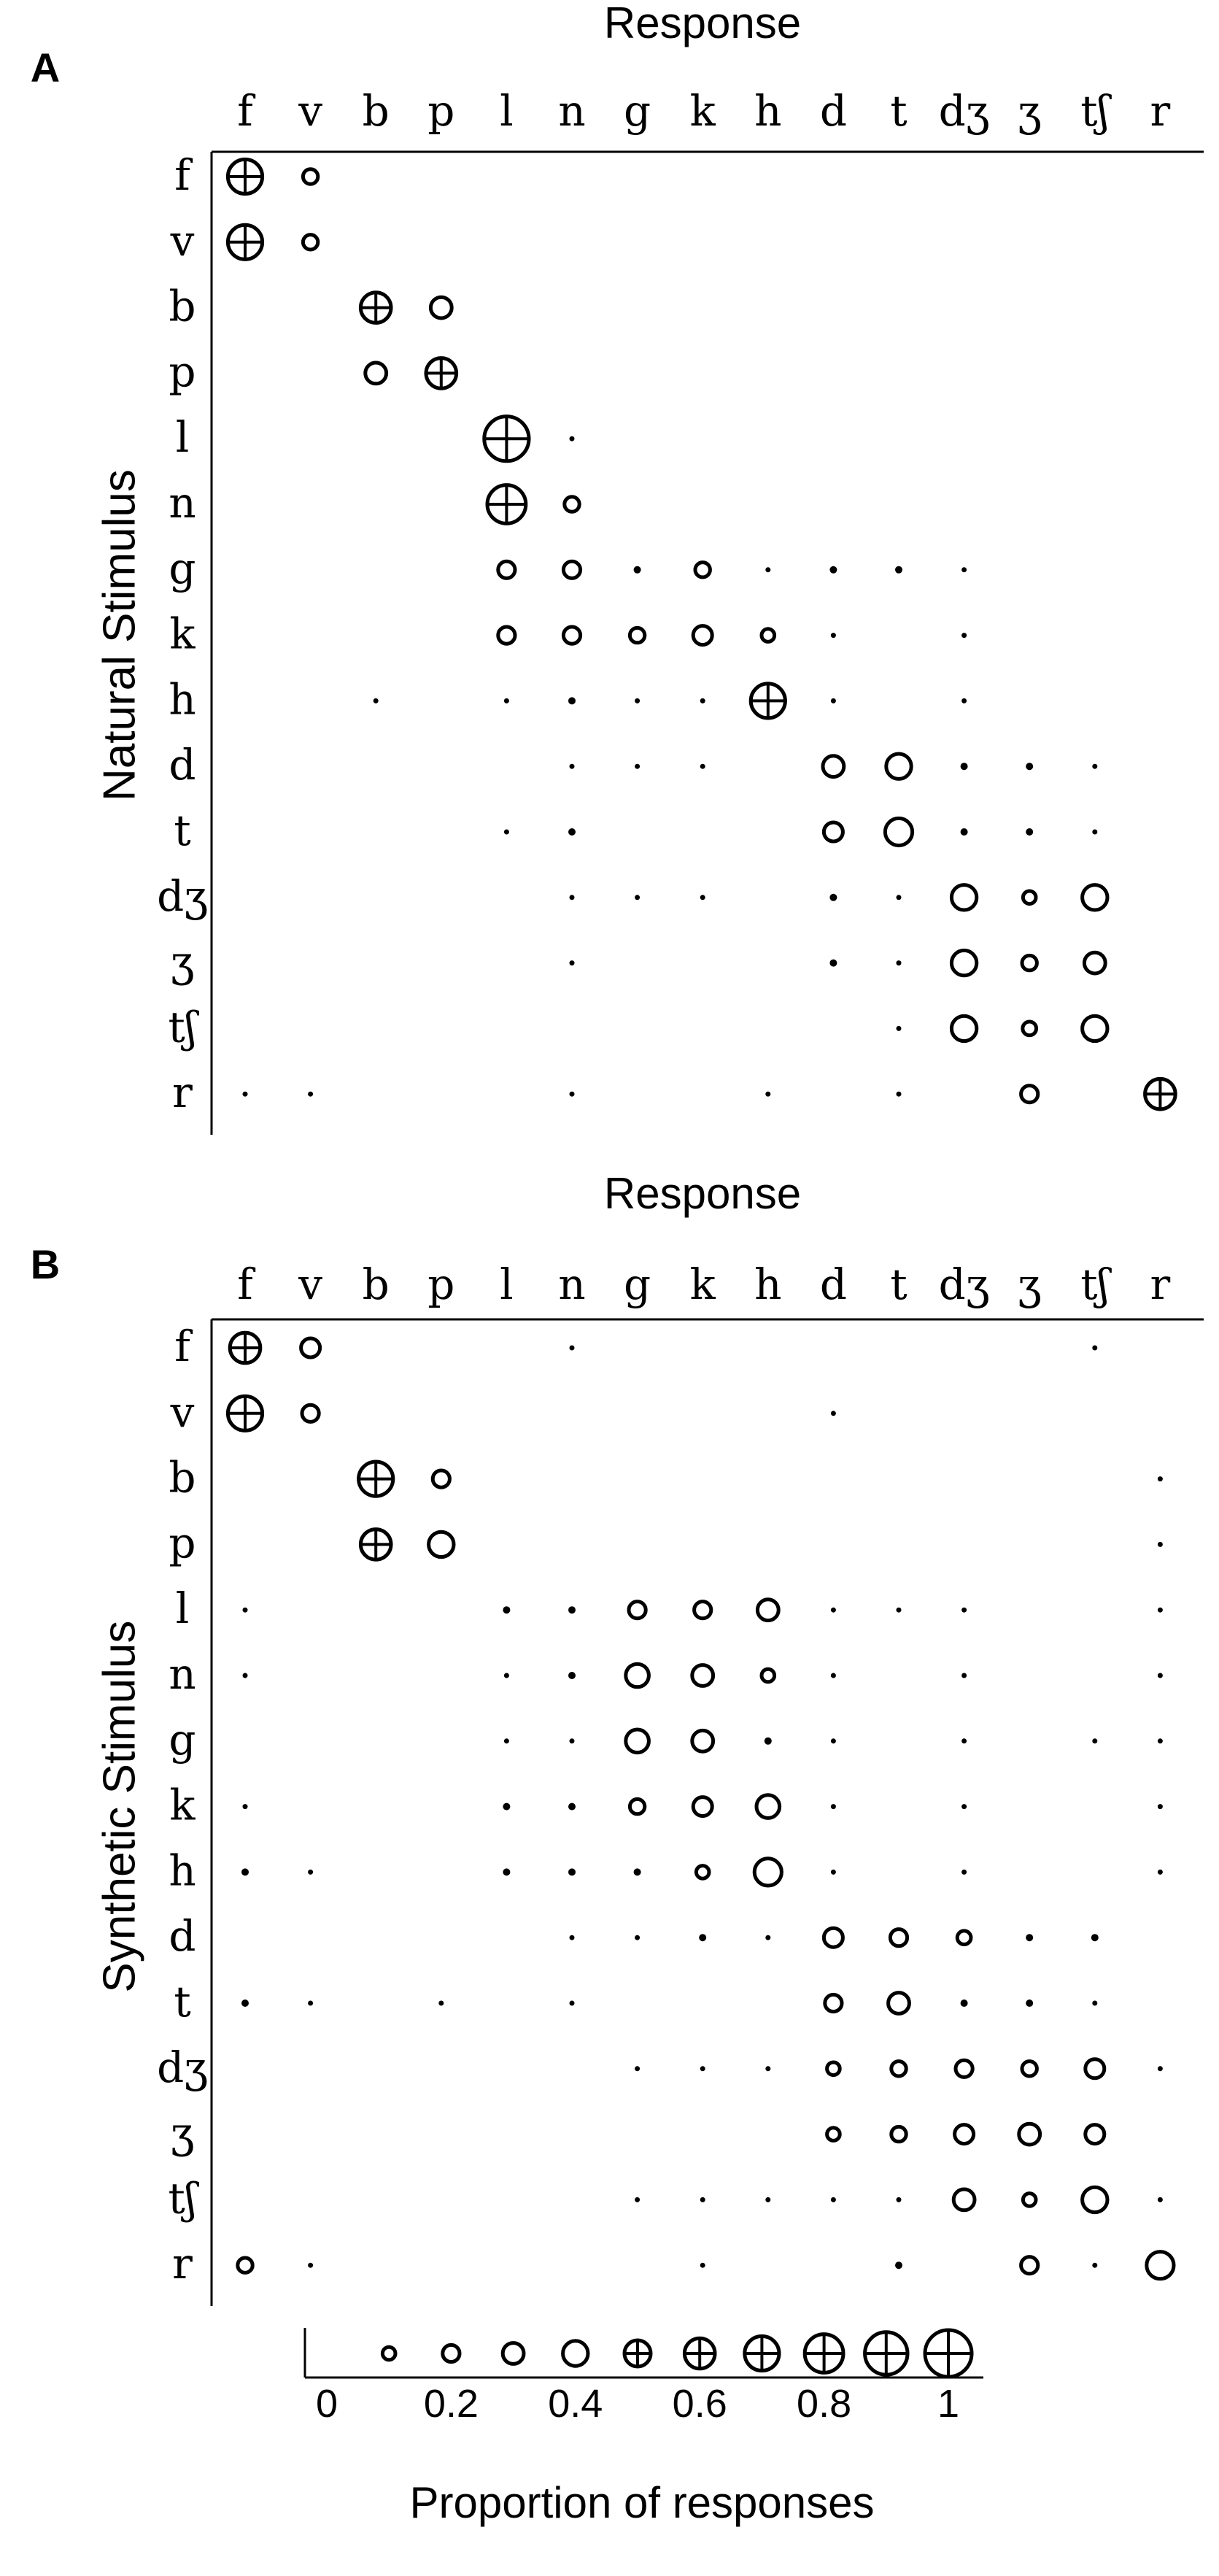 The width and height of the screenshot is (1219, 2576). I want to click on cell-a-8-2-dot, so click(376, 700).